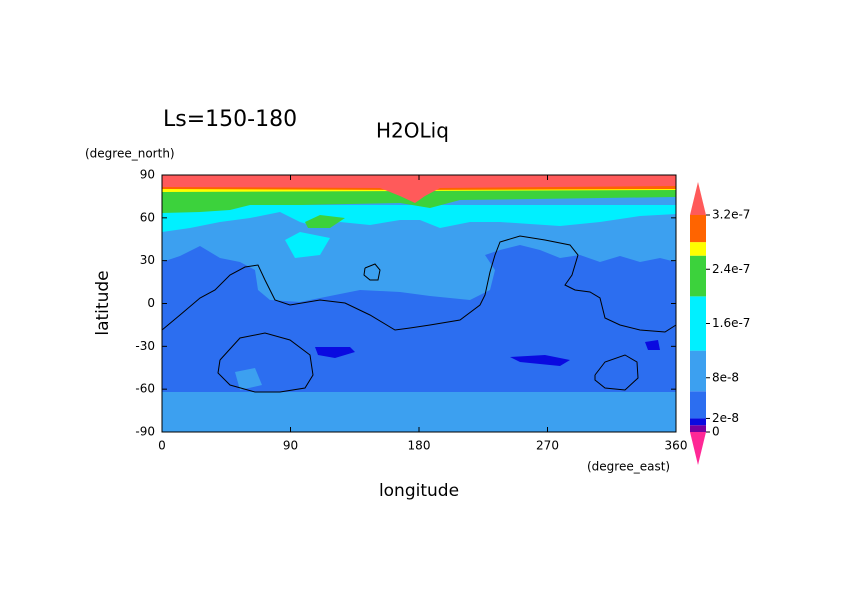  Describe the element at coordinates (130, 154) in the screenshot. I see `y-unit: (degree_north)` at that location.